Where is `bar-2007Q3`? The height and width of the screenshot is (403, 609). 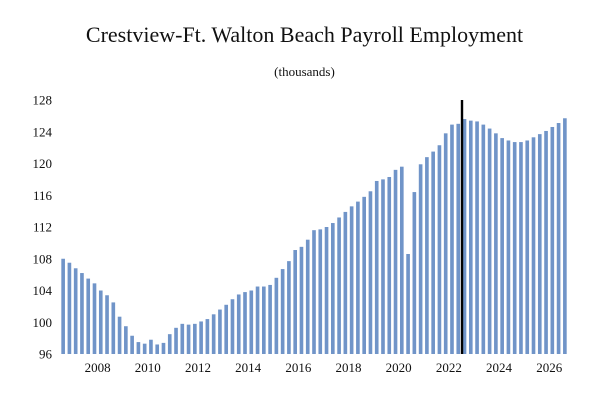
bar-2007Q3 is located at coordinates (88, 316).